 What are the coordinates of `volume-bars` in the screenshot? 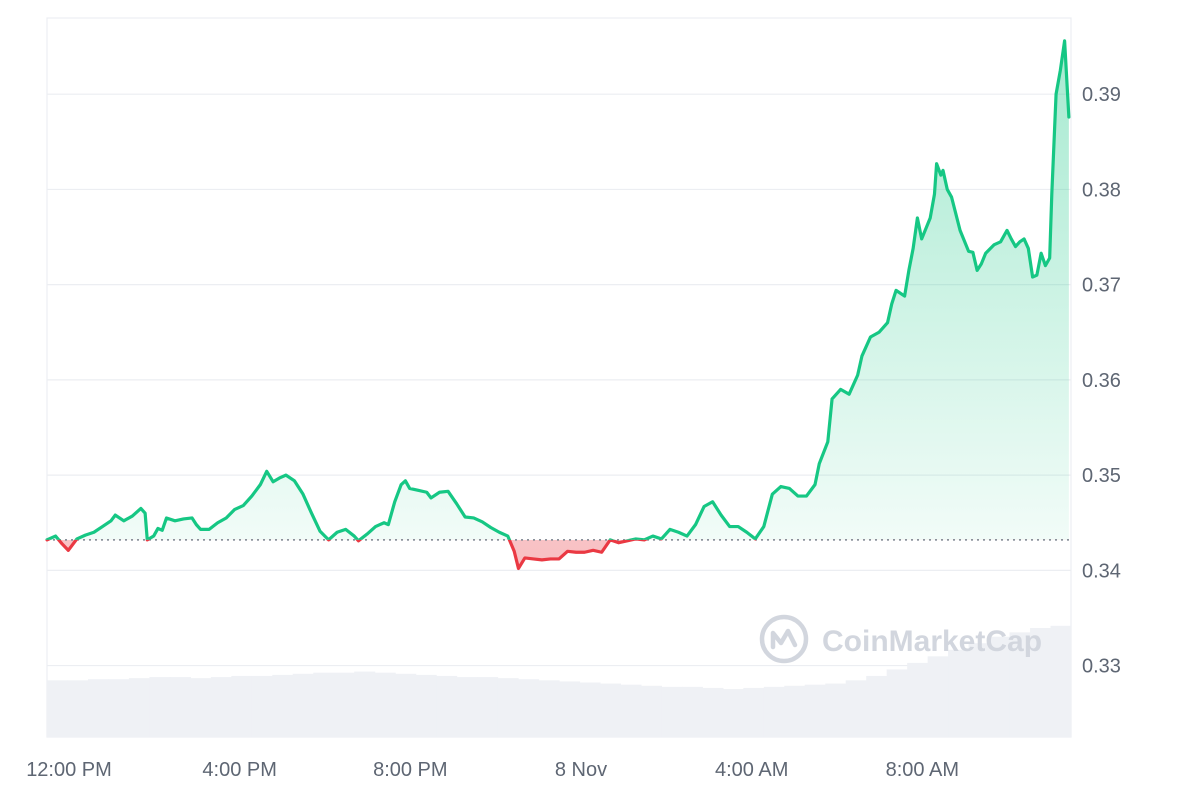 It's located at (559, 681).